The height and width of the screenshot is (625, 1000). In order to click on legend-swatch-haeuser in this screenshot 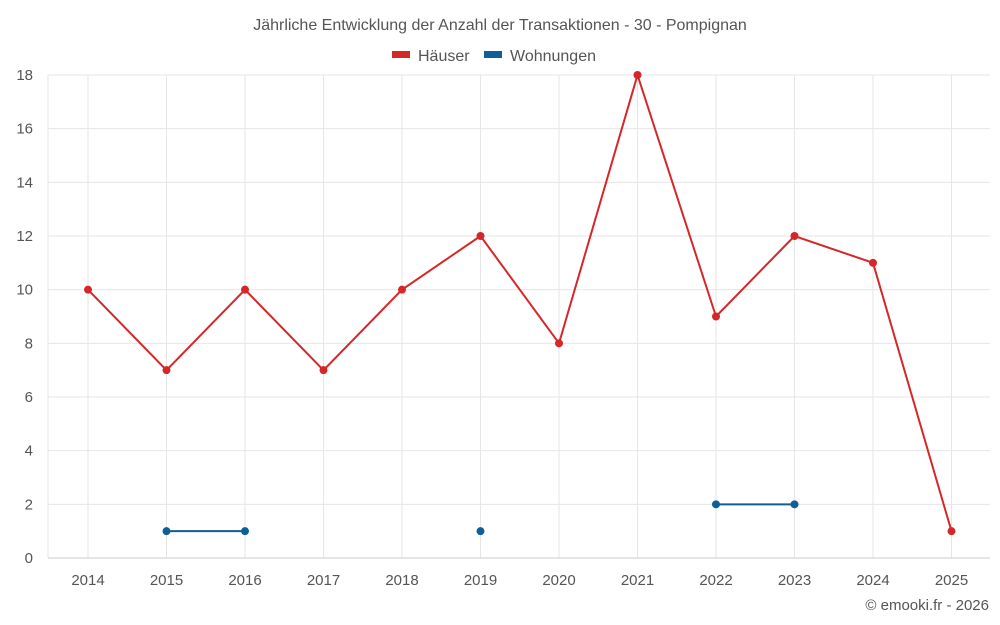, I will do `click(401, 54)`.